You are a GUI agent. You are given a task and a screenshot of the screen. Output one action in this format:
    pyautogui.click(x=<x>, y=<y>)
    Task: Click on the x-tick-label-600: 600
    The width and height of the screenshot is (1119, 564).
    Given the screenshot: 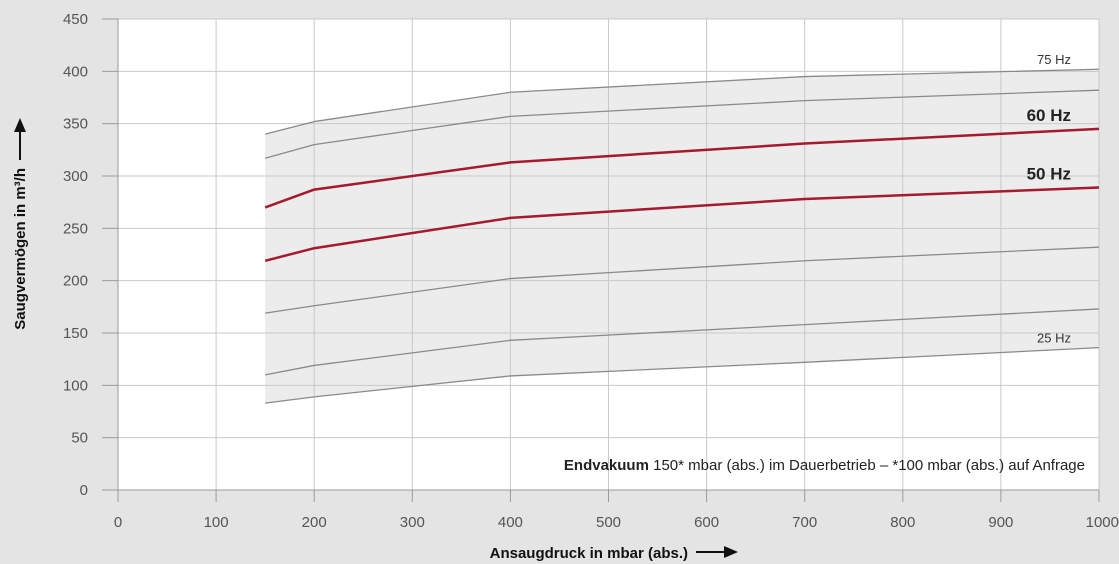 What is the action you would take?
    pyautogui.click(x=706, y=522)
    